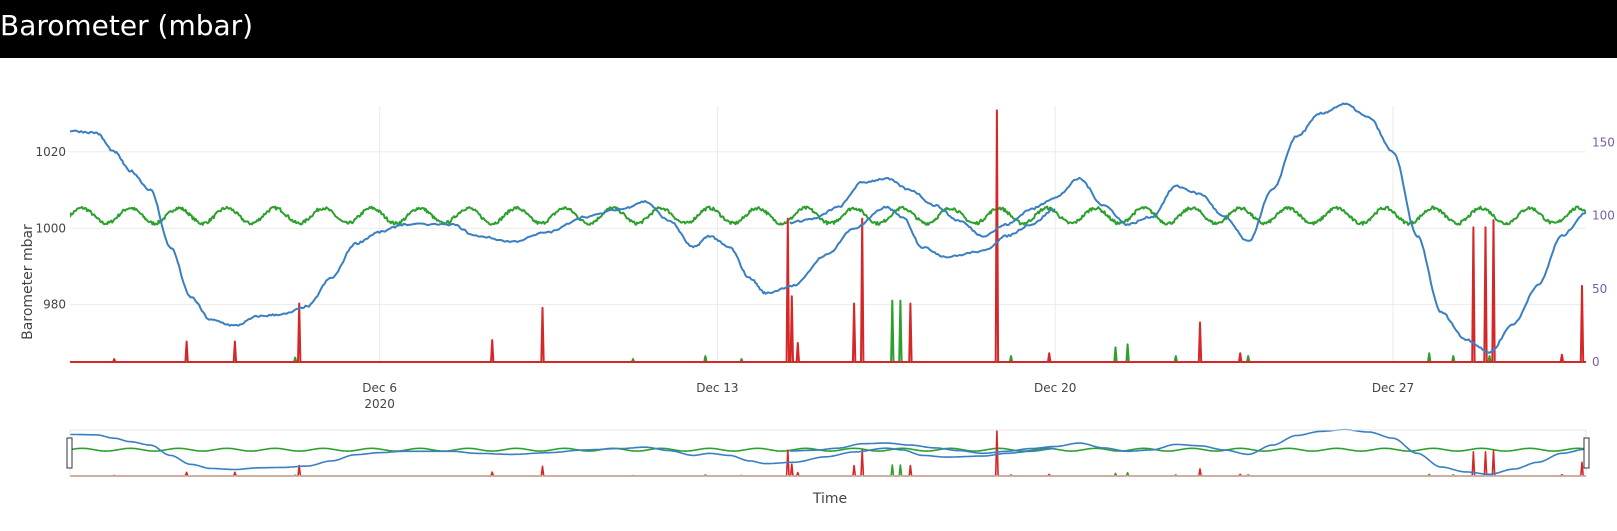  Describe the element at coordinates (1586, 453) in the screenshot. I see `range-slider-right-handle` at that location.